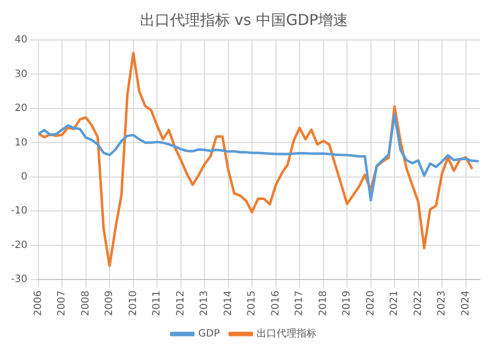  What do you see at coordinates (370, 303) in the screenshot?
I see `x-tick-label: 2020` at bounding box center [370, 303].